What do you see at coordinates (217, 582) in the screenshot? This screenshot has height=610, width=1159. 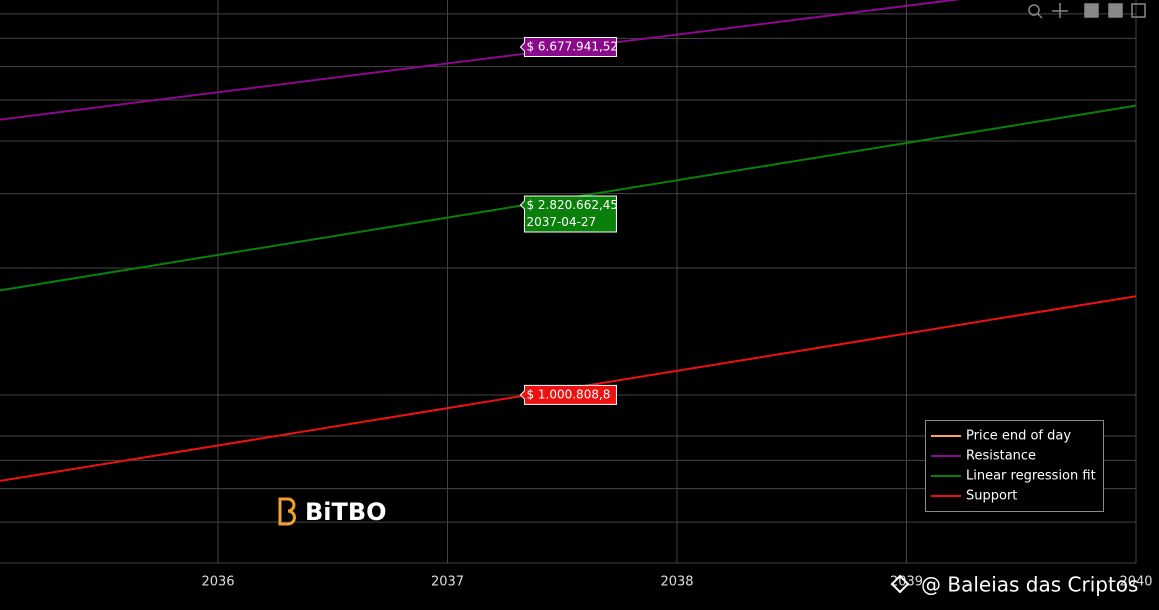 I see `x-tick-label: 2036` at bounding box center [217, 582].